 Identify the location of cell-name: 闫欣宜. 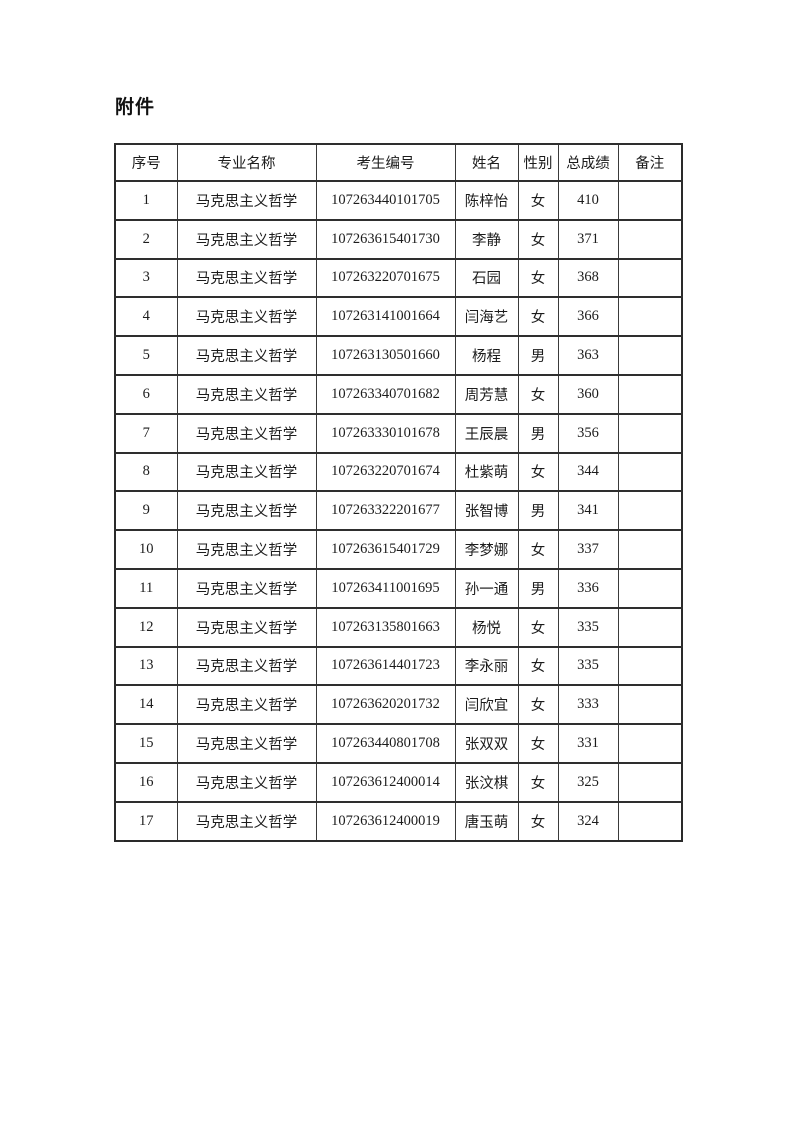
(486, 704).